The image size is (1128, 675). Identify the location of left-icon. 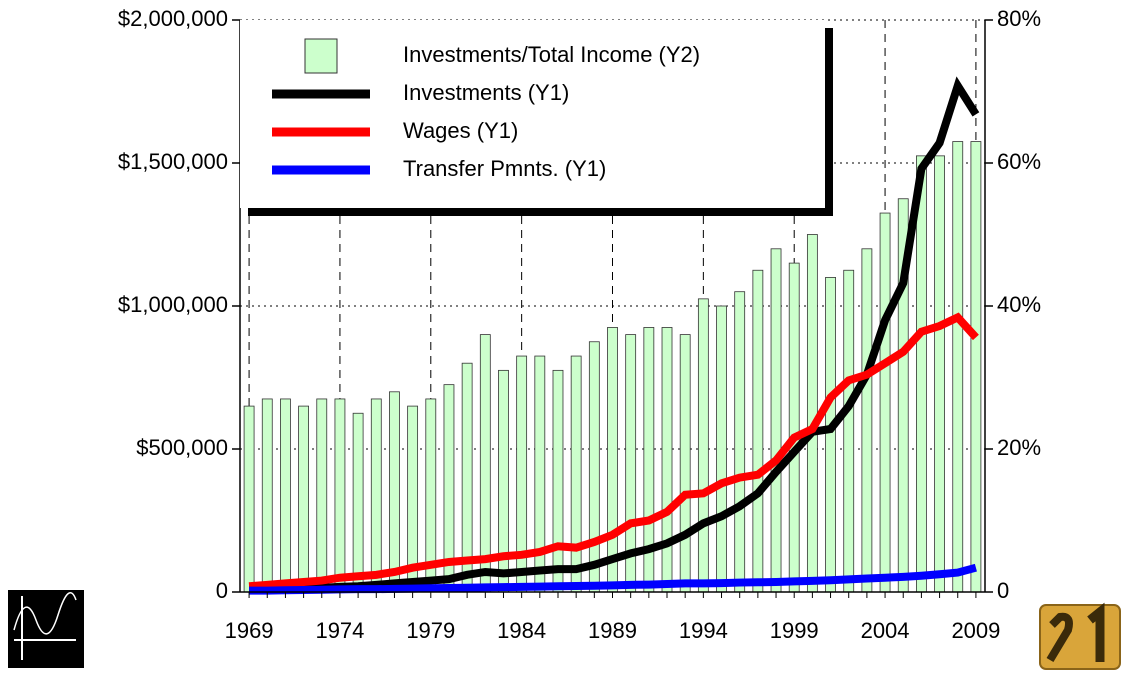
(46, 629).